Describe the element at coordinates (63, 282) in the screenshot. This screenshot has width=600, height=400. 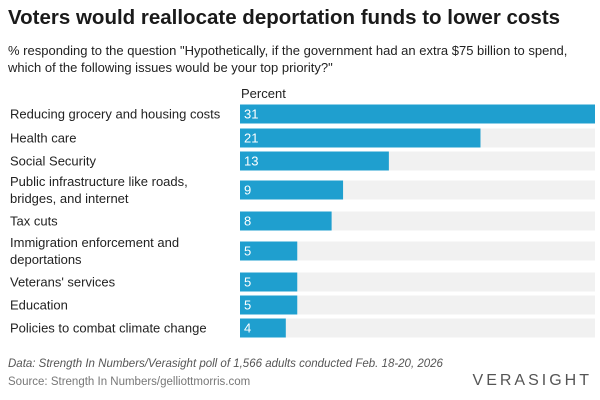
I see `category-label: Veterans' services` at that location.